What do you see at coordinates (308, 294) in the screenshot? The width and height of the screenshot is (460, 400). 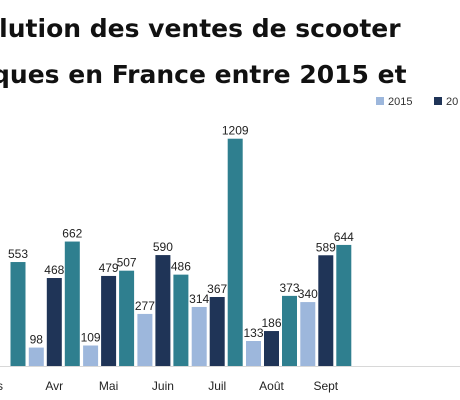 I see `data-label-1-Sept: 340` at bounding box center [308, 294].